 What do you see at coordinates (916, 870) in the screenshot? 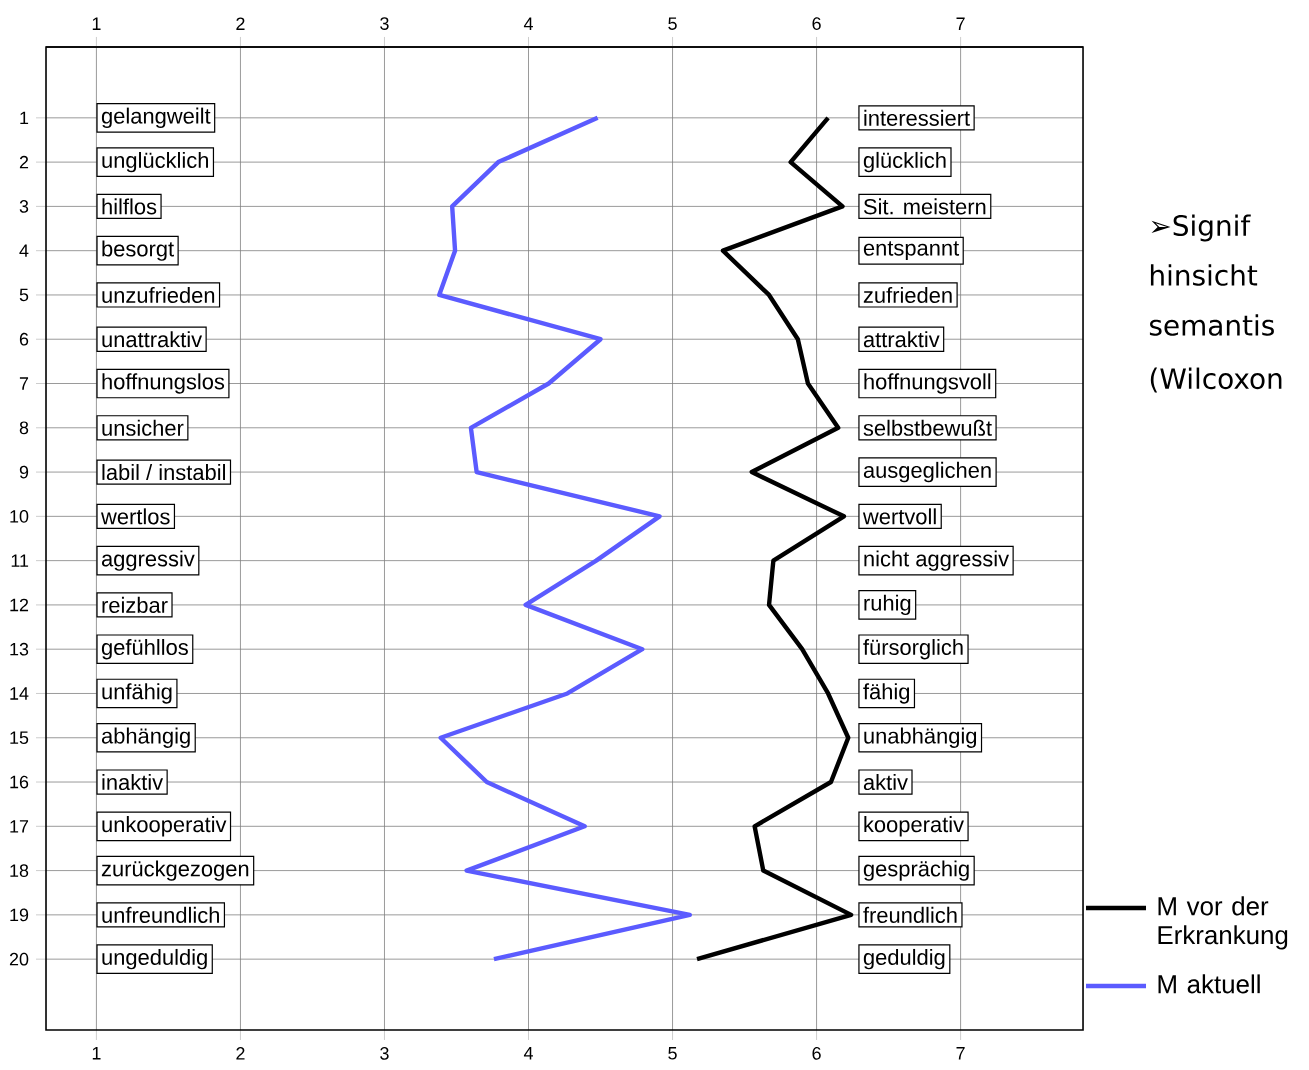
I see `annotation: gesprächig` at bounding box center [916, 870].